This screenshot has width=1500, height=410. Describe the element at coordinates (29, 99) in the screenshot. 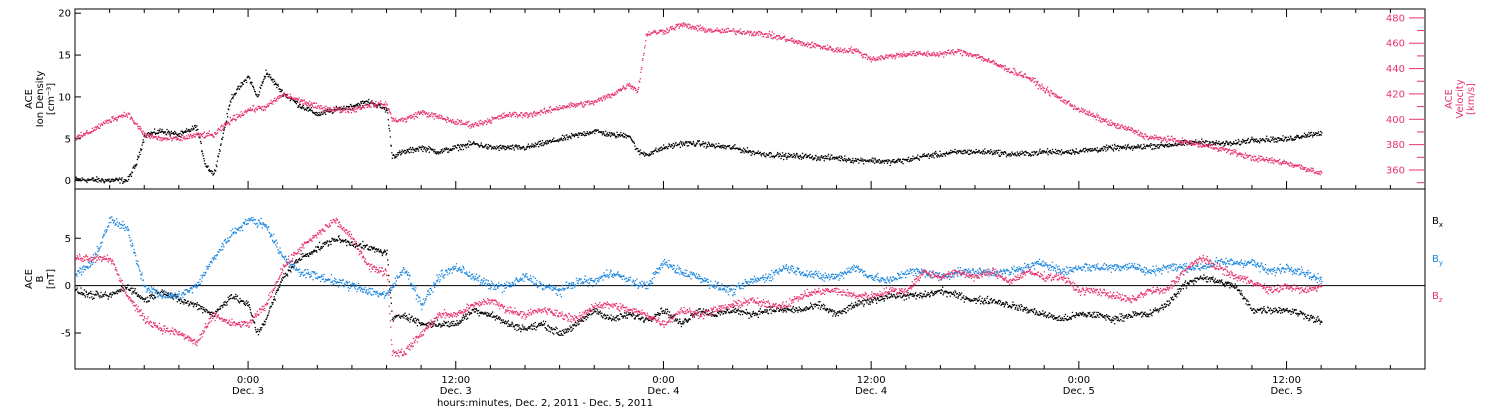

I see `top-left-axis-title-line1: ACE` at that location.